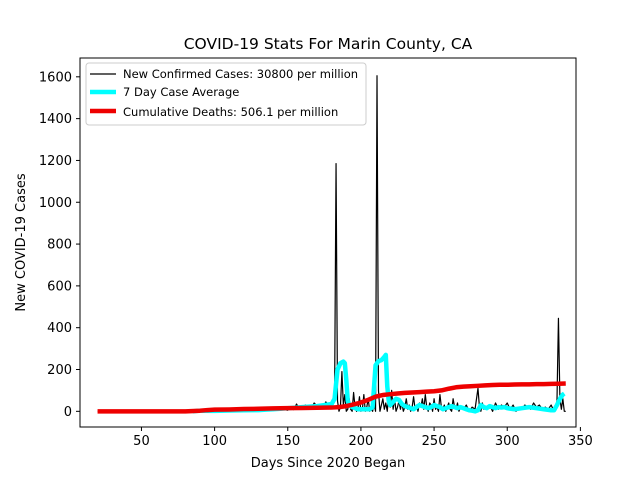 This screenshot has width=640, height=480. What do you see at coordinates (55, 161) in the screenshot?
I see `y-tick-label: 1200` at bounding box center [55, 161].